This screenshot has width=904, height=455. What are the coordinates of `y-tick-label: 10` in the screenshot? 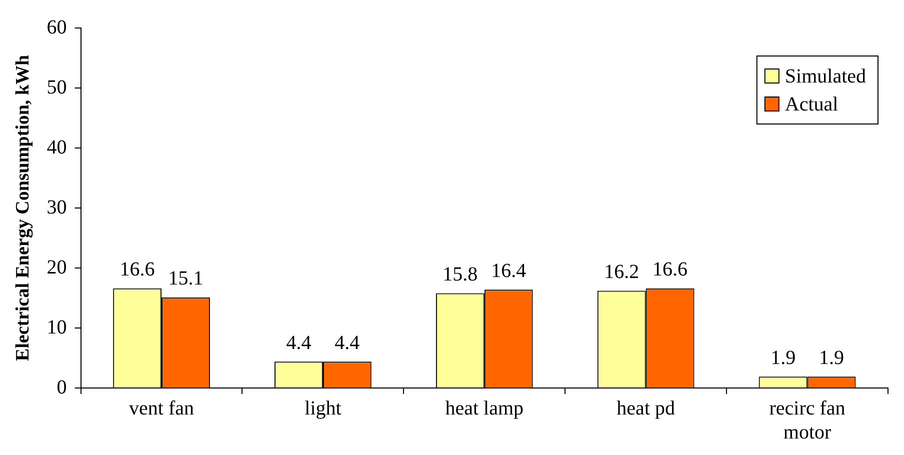 It's located at (56, 327).